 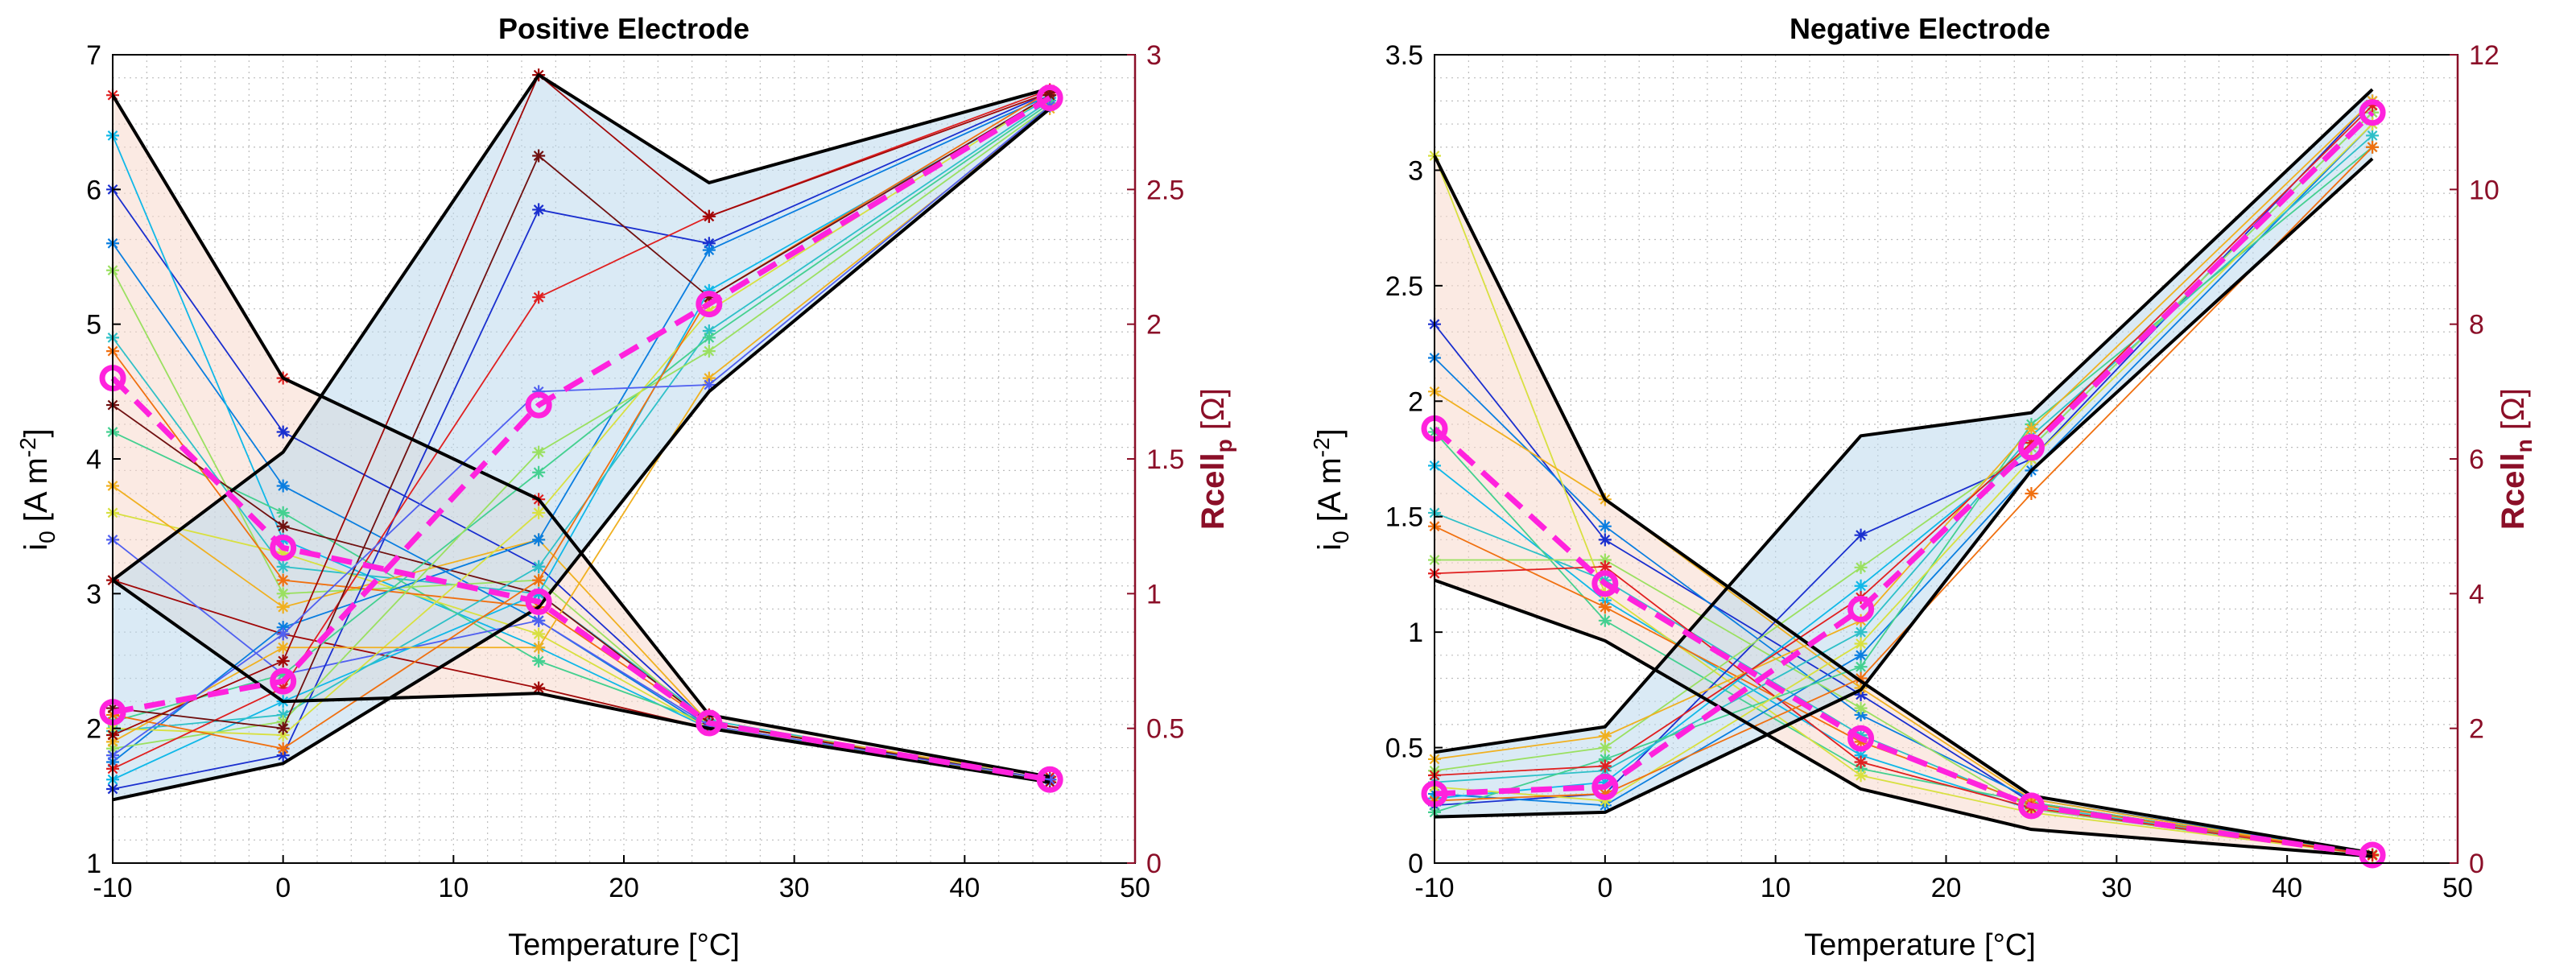 What do you see at coordinates (93, 594) in the screenshot?
I see `y-left-tick-label: 3` at bounding box center [93, 594].